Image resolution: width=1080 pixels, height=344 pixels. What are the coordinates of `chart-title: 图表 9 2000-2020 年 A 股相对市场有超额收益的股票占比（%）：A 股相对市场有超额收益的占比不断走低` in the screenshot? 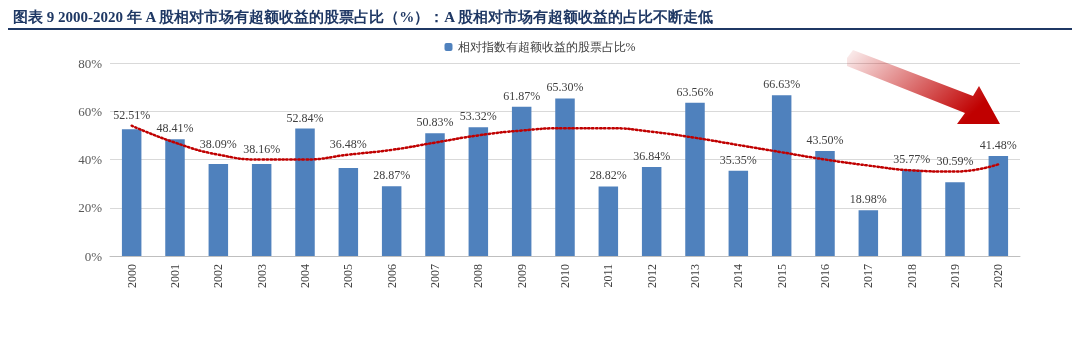 It's located at (363, 16).